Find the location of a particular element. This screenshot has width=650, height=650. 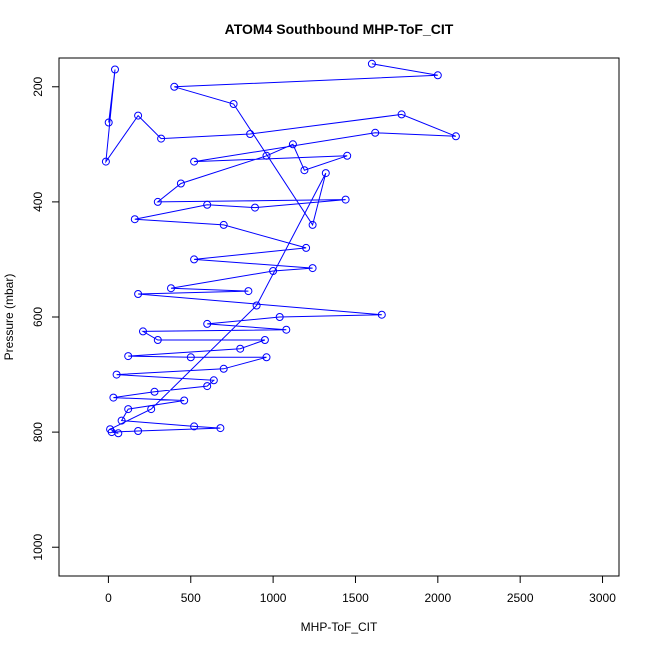

y-axis-label: Pressure (mbar) is located at coordinates (9, 317).